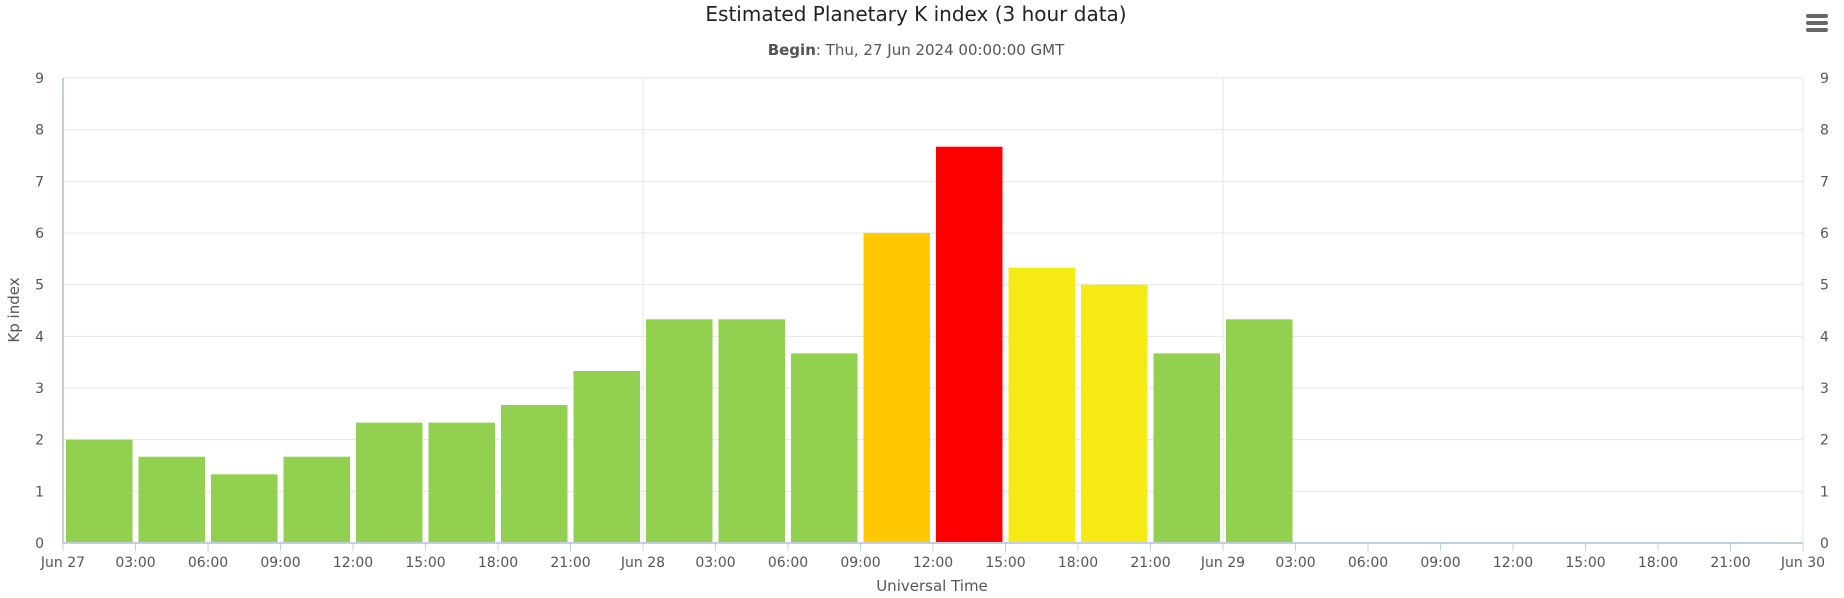 The image size is (1844, 598). What do you see at coordinates (1824, 441) in the screenshot?
I see `y-tick-label-right: 2` at bounding box center [1824, 441].